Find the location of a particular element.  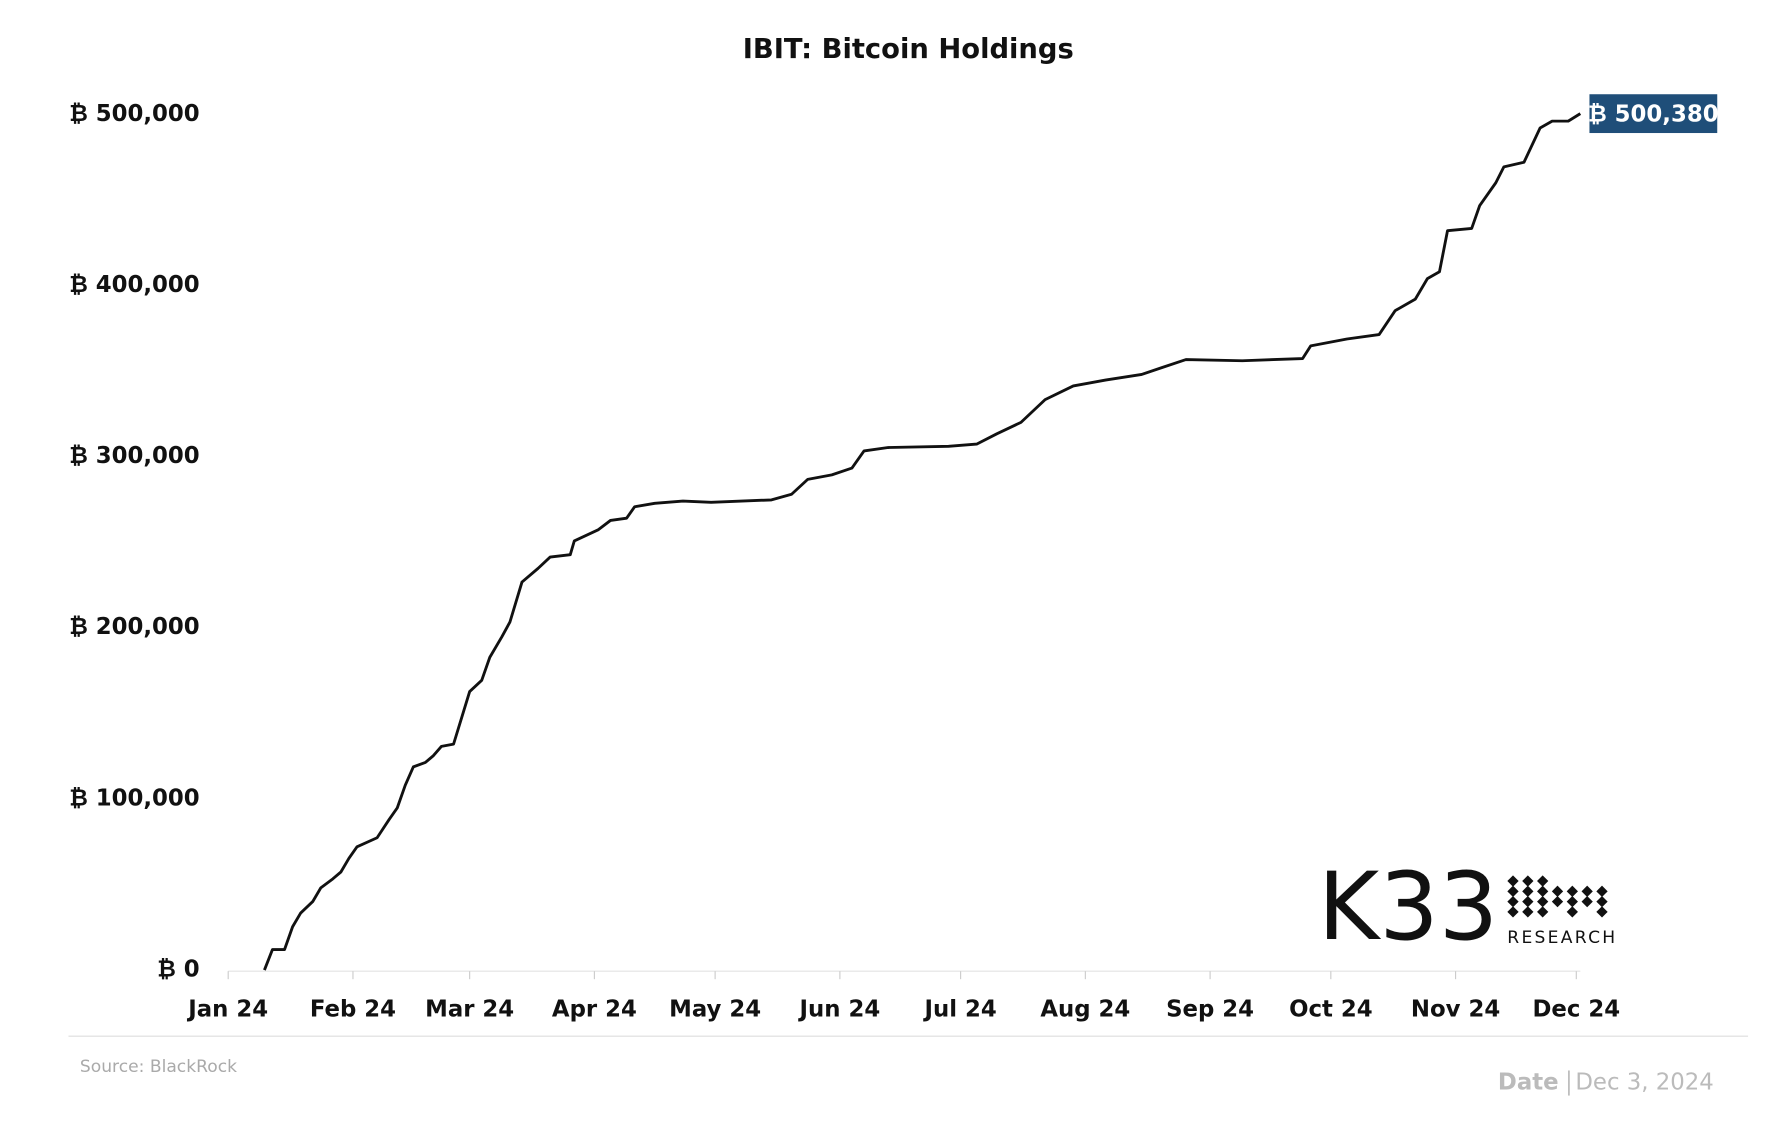

x-tick-label: Apr 24 is located at coordinates (594, 1009).